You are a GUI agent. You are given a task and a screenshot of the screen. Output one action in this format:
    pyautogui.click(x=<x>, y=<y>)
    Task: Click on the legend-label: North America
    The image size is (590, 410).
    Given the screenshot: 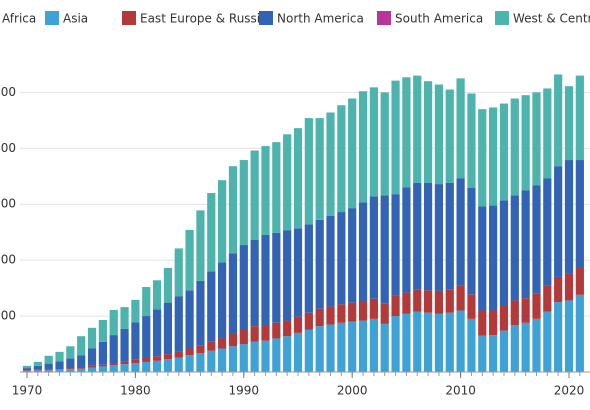 What is the action you would take?
    pyautogui.click(x=320, y=19)
    